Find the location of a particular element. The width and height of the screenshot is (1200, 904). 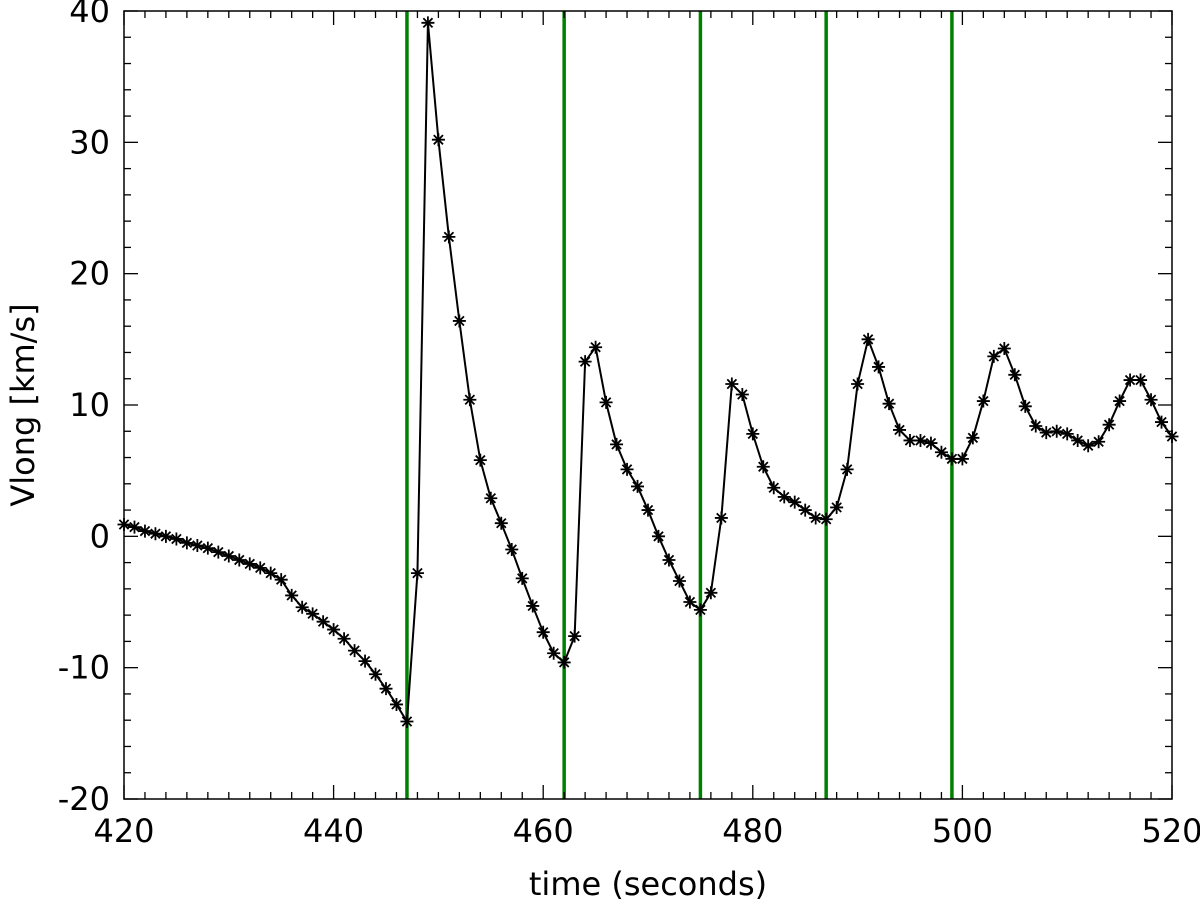

y-tick-label: 40 is located at coordinates (89, 15).